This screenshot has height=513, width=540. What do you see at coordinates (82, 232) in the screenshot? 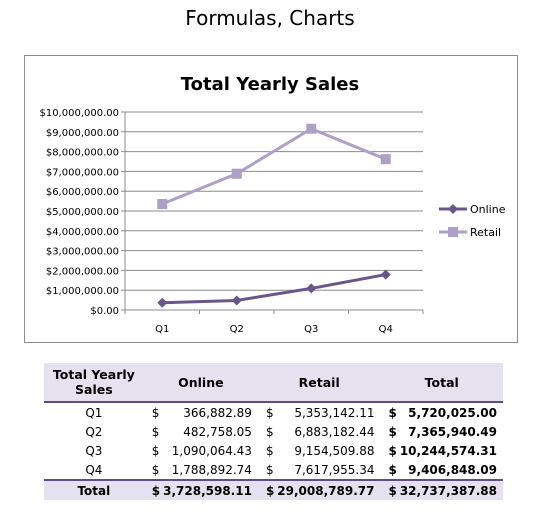
I see `y-tick-label: $4,000,000.00` at bounding box center [82, 232].